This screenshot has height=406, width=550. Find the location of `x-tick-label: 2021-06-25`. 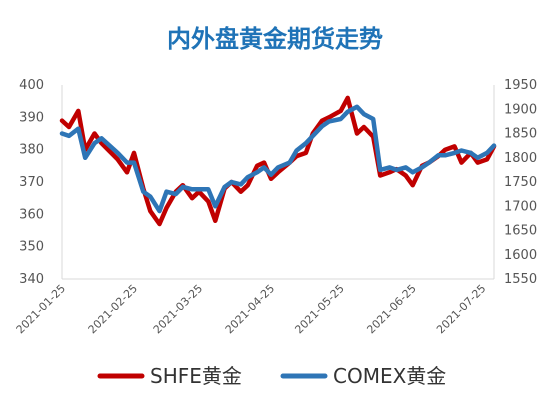

x-tick-label: 2021-06-25 is located at coordinates (391, 309).